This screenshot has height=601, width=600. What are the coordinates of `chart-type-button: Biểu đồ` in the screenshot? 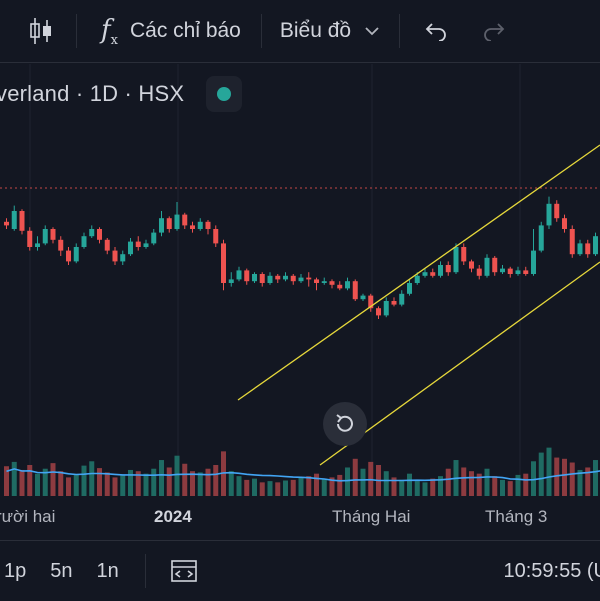 It's located at (329, 31).